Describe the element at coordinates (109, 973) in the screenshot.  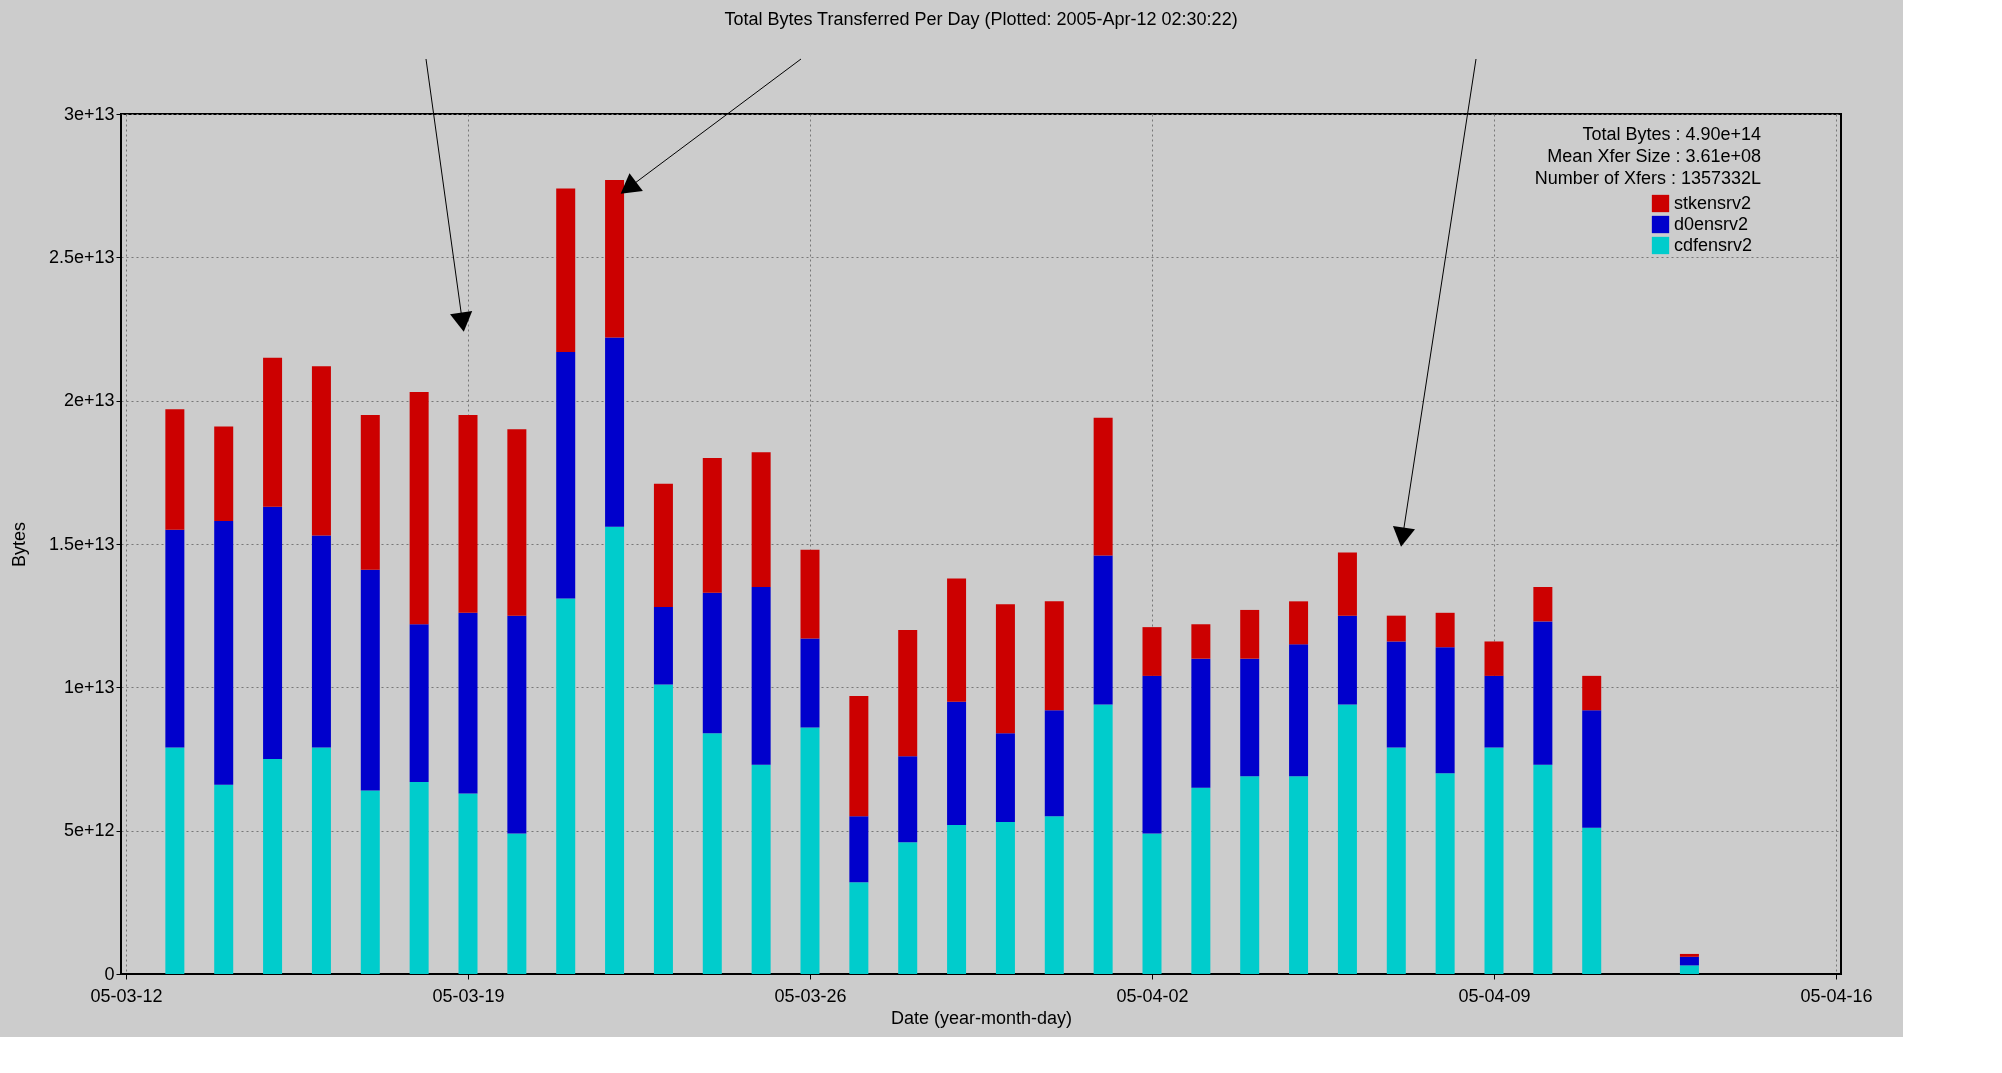
I see `y-tick-label: 0` at that location.